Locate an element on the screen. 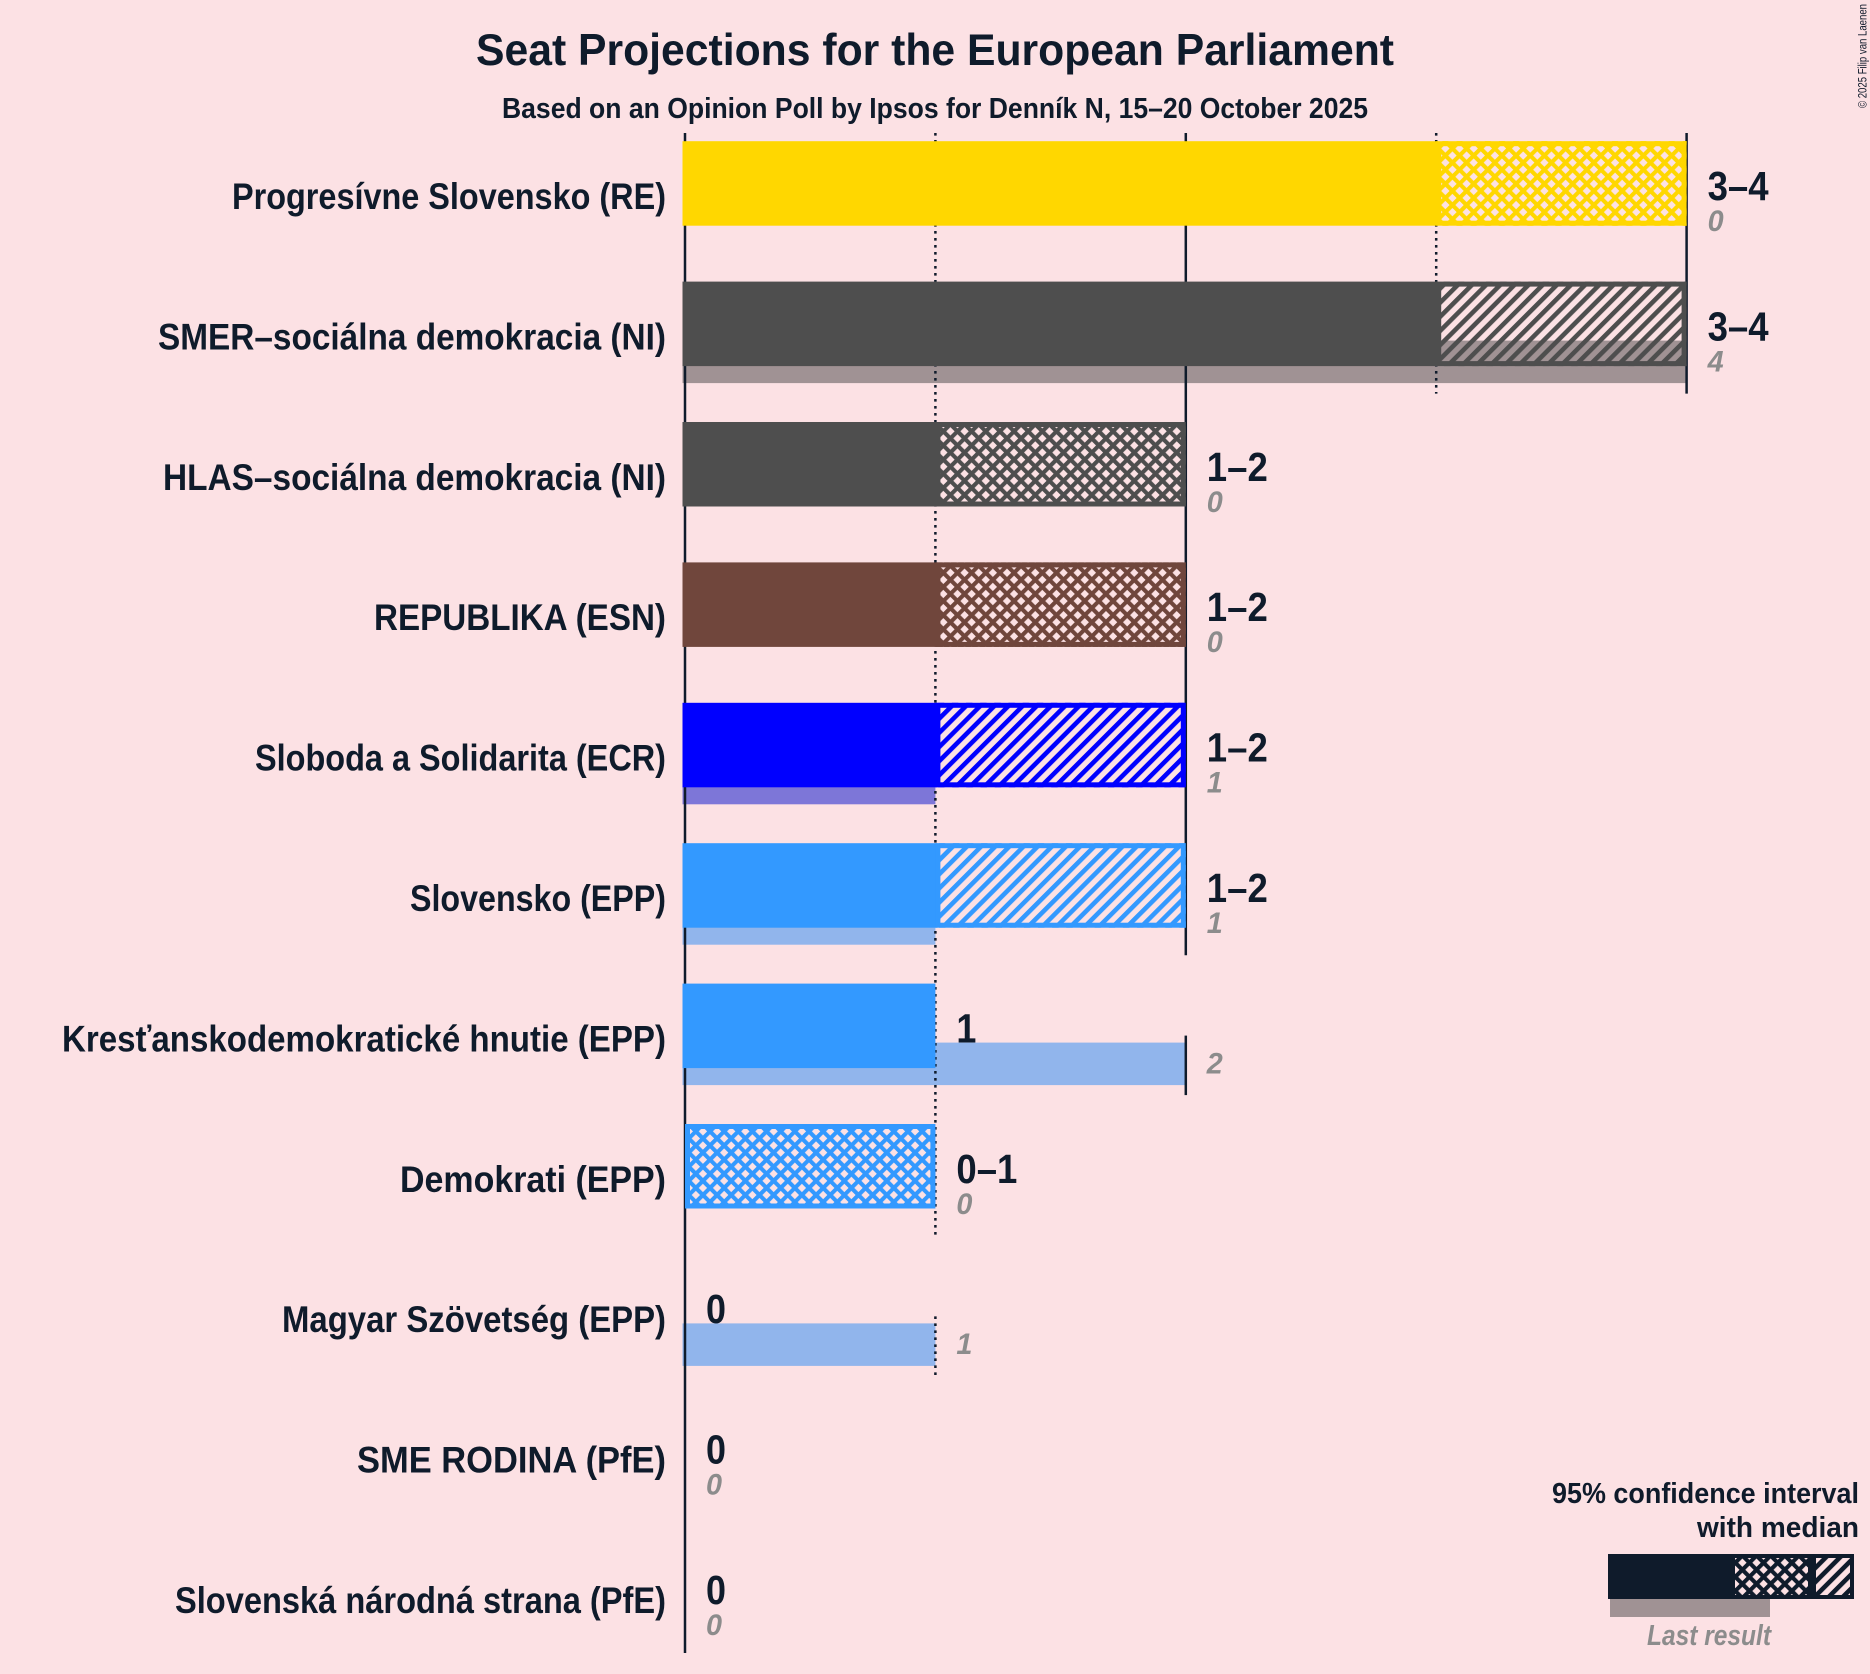 The width and height of the screenshot is (1870, 1674). svg-text: HLAS–sociálna demokracia (NI) is located at coordinates (414, 477).